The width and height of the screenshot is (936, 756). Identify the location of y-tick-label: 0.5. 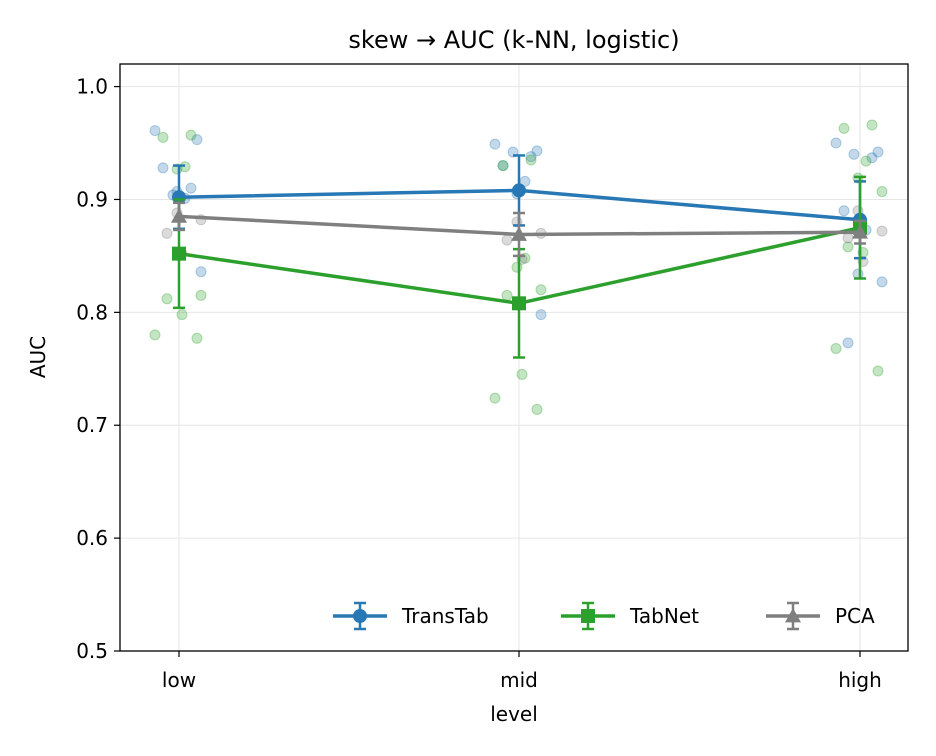
(92, 651).